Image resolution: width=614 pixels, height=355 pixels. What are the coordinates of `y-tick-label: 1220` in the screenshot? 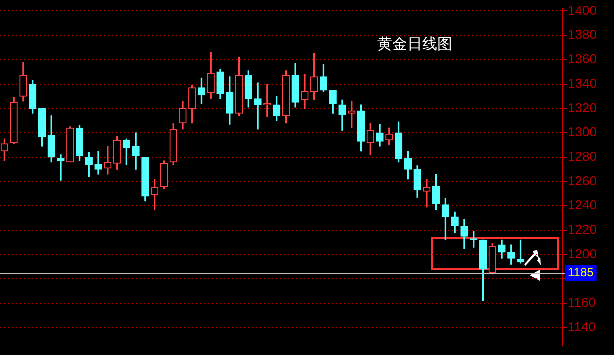 It's located at (582, 230).